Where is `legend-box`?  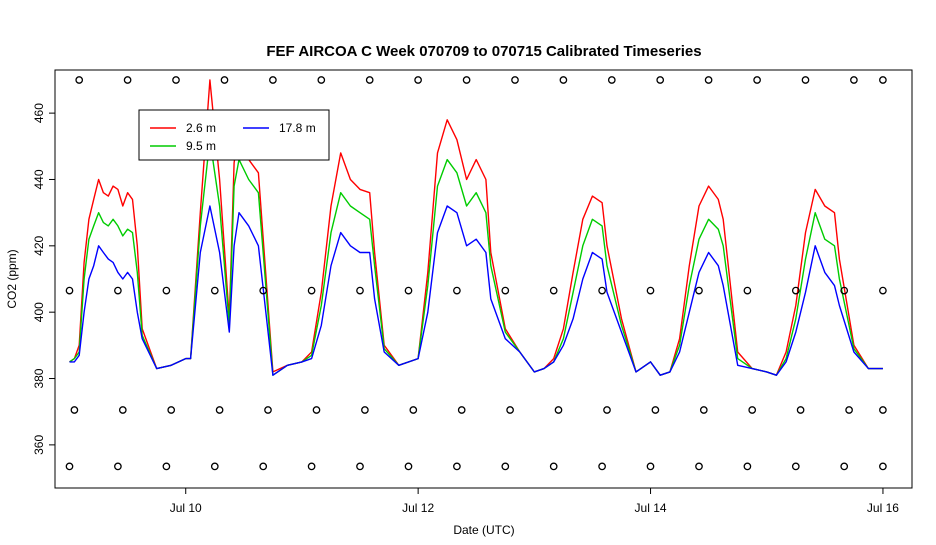
legend-box is located at coordinates (234, 135).